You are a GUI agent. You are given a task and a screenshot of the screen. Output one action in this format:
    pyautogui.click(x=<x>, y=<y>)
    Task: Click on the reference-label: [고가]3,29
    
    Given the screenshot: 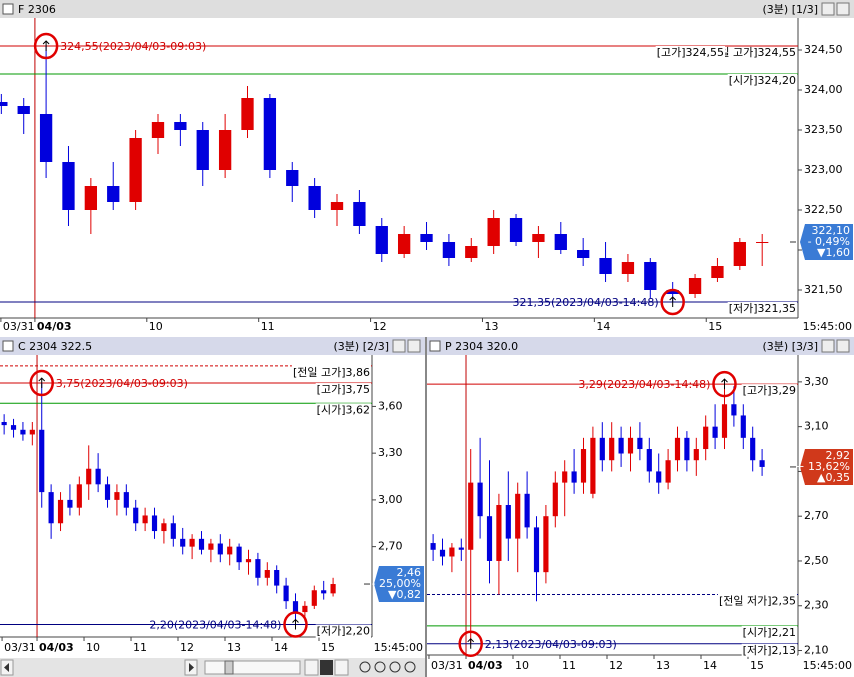 What is the action you would take?
    pyautogui.click(x=769, y=390)
    